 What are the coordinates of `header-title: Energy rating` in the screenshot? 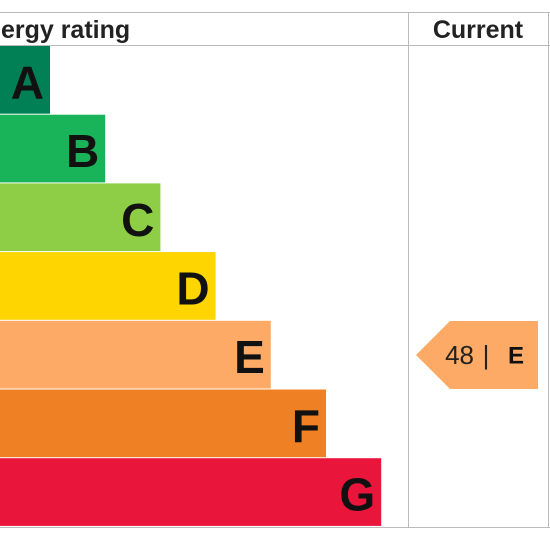 It's located at (65, 30).